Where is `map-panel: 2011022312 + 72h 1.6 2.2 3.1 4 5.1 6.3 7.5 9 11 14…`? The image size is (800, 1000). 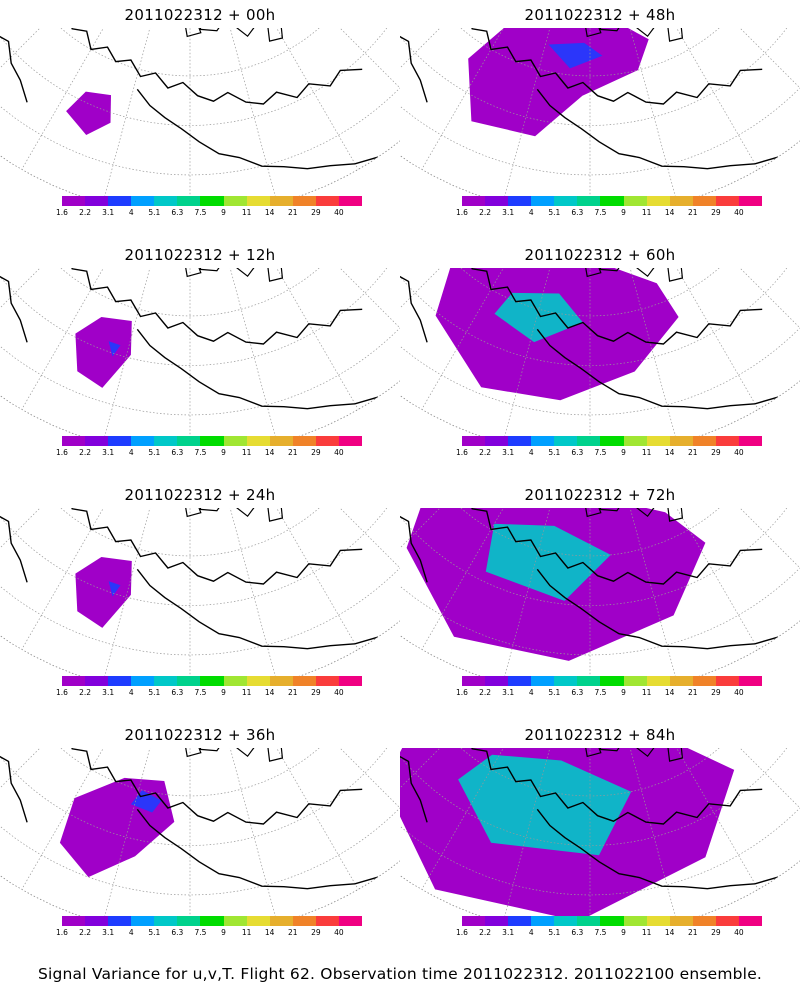 map-panel: 2011022312 + 72h 1.6 2.2 3.1 4 5.1 6.3 7.5 9 11 14… is located at coordinates (600, 600).